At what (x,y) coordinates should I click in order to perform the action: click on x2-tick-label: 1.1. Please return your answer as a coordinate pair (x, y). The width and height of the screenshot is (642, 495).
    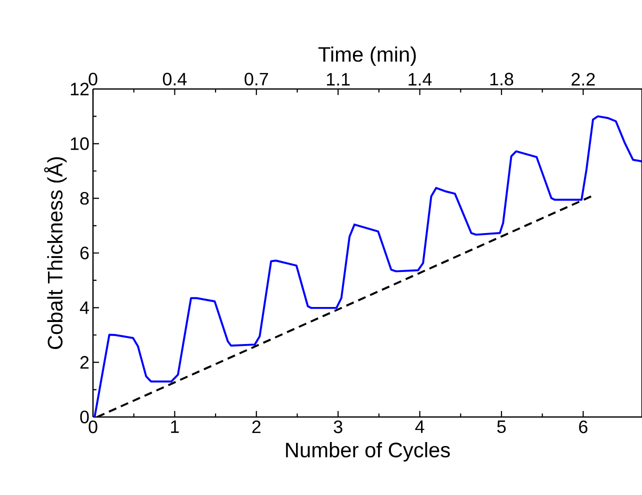
    Looking at the image, I should click on (338, 79).